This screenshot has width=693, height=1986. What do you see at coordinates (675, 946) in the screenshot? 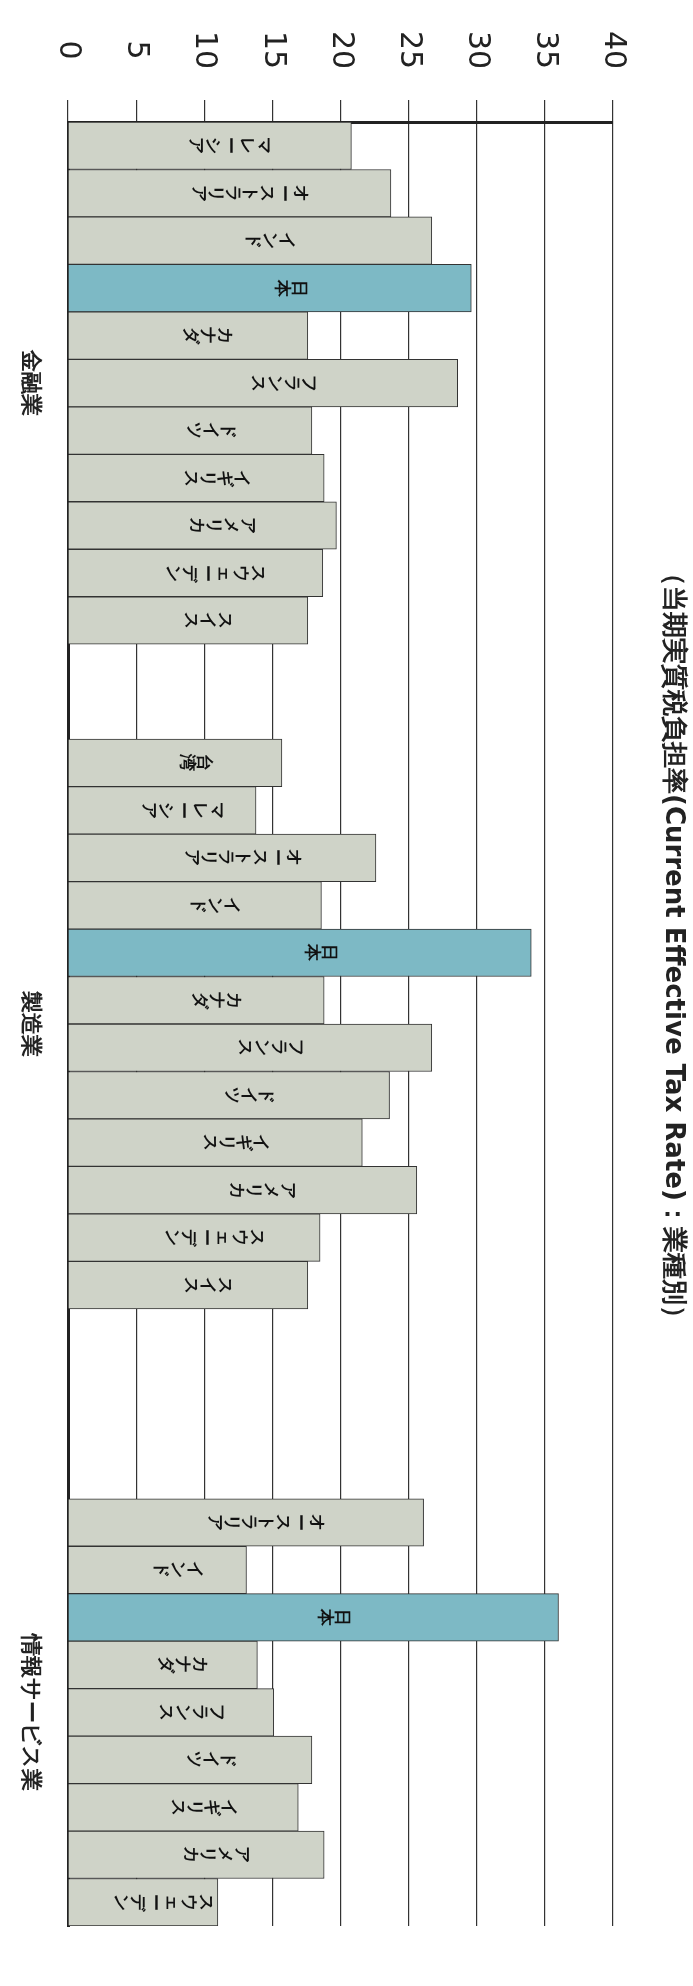
I see `text: （当期実質税負担率(Current Effective Tax Rate)：業種別）` at bounding box center [675, 946].